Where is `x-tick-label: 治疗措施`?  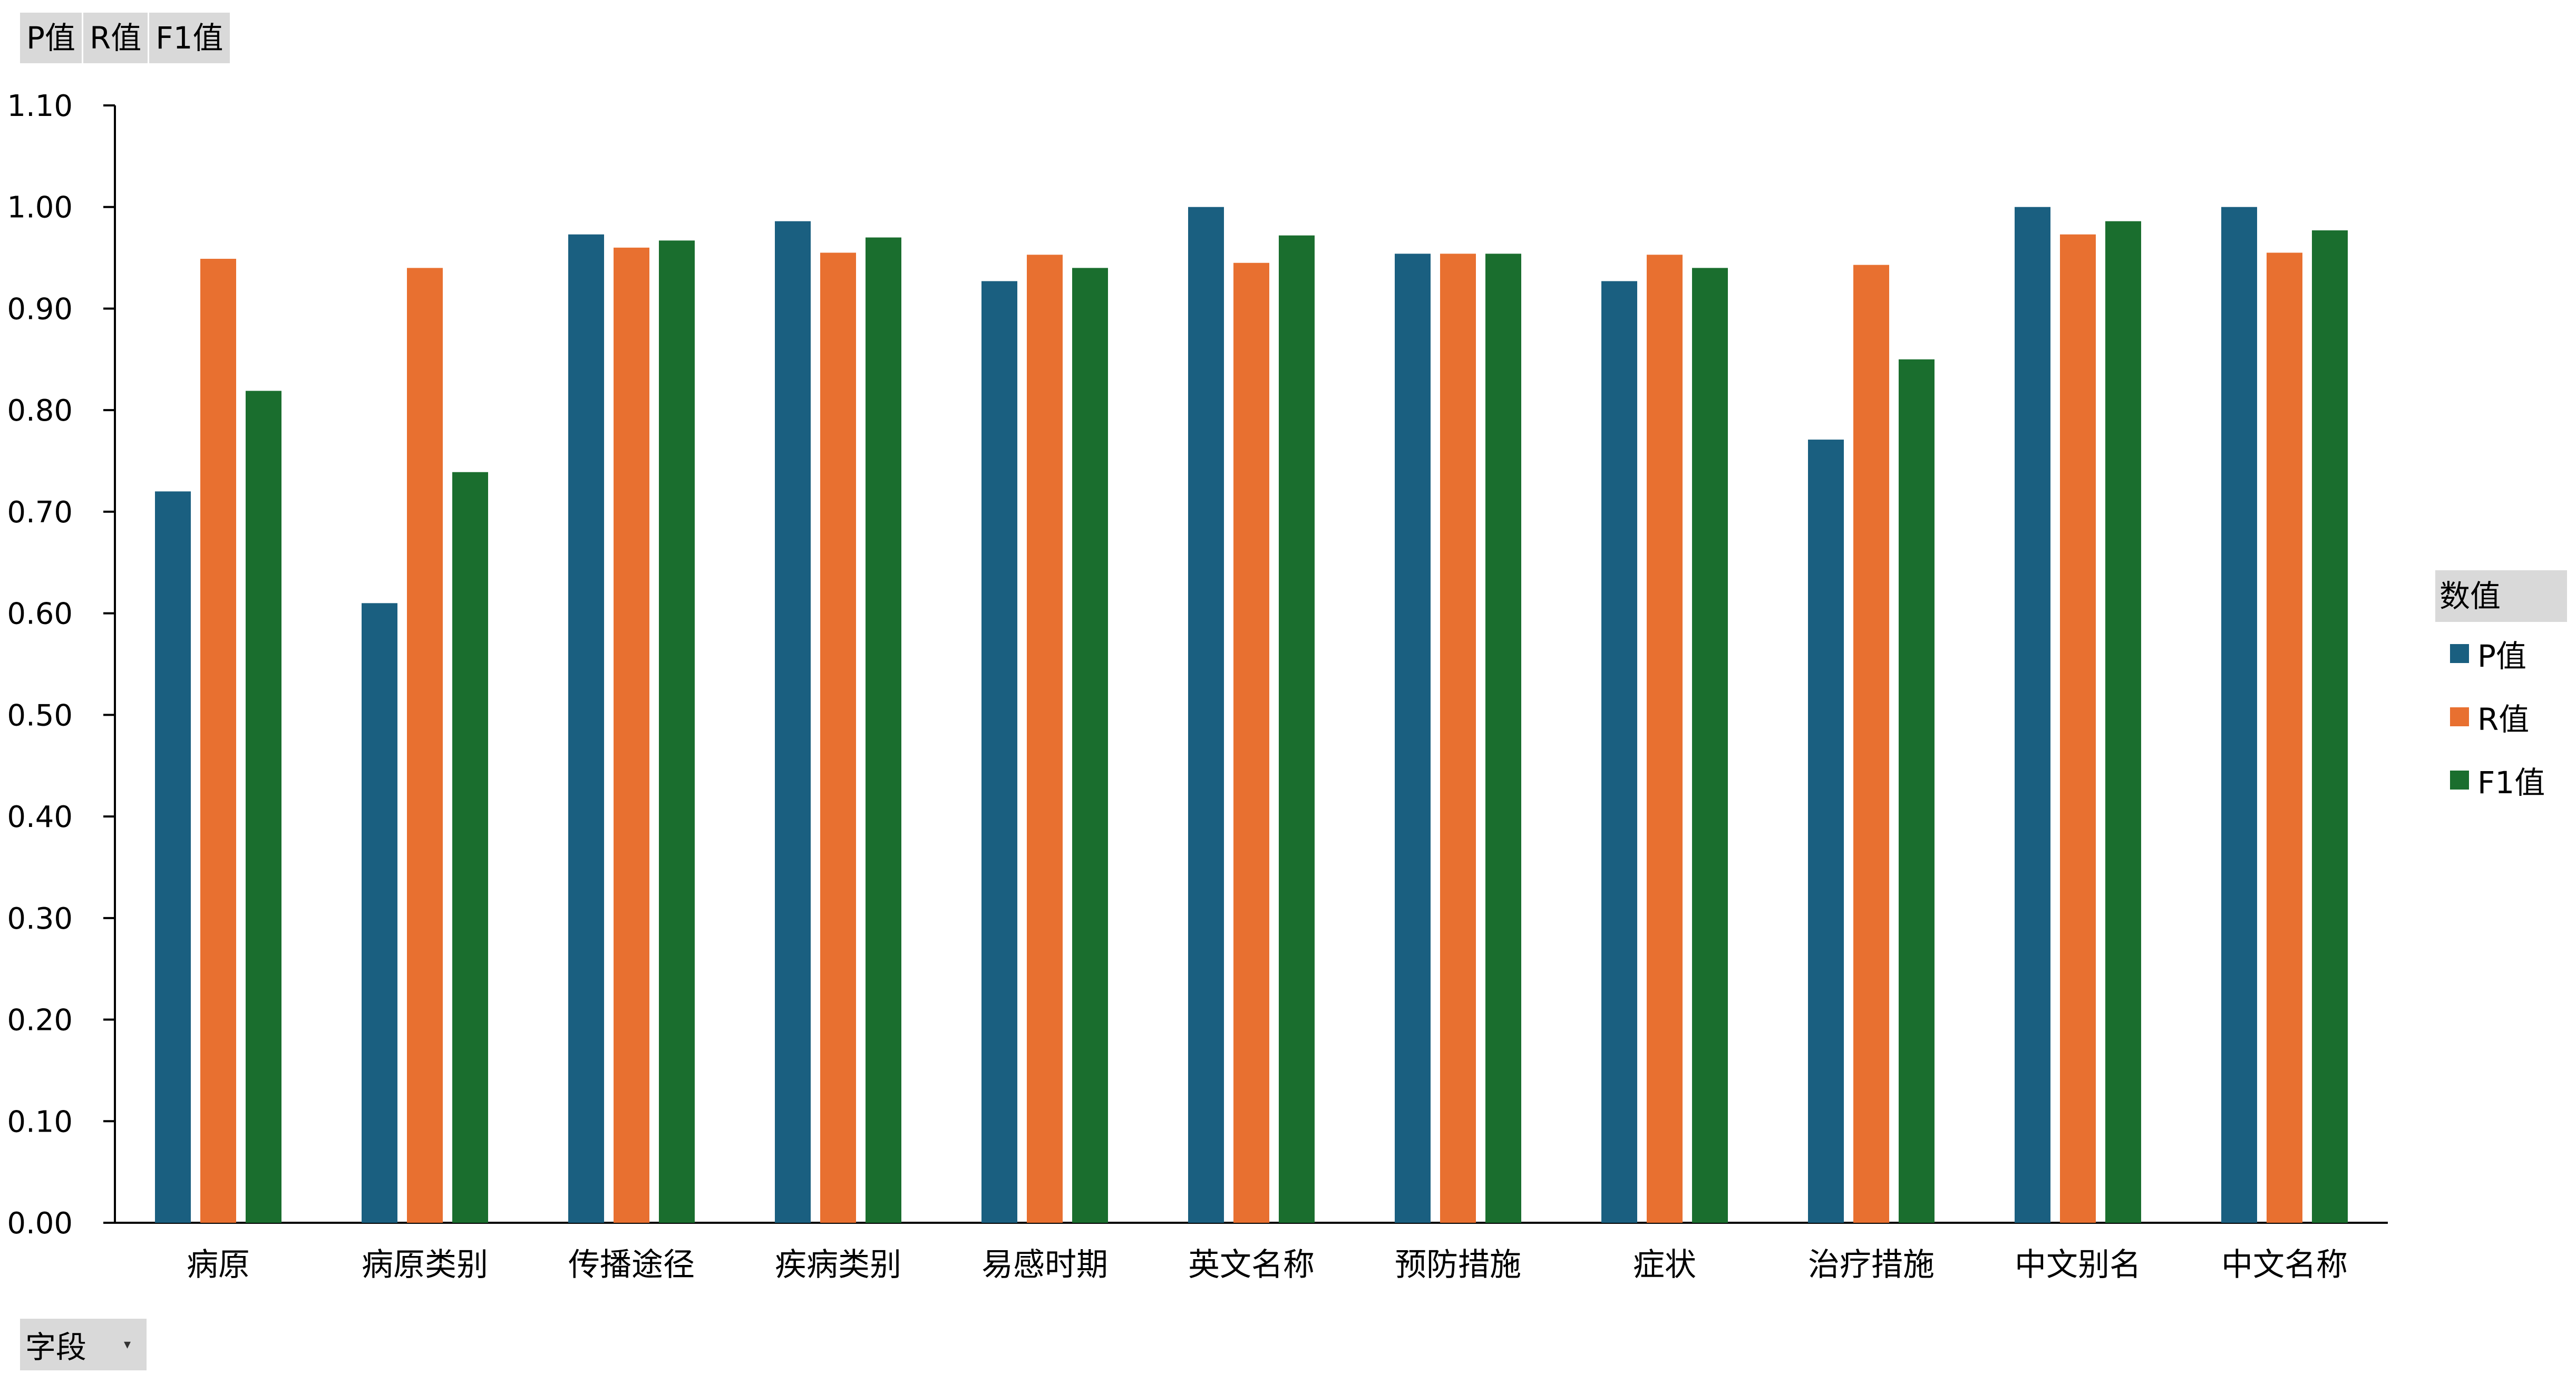 x-tick-label: 治疗措施 is located at coordinates (1871, 1264).